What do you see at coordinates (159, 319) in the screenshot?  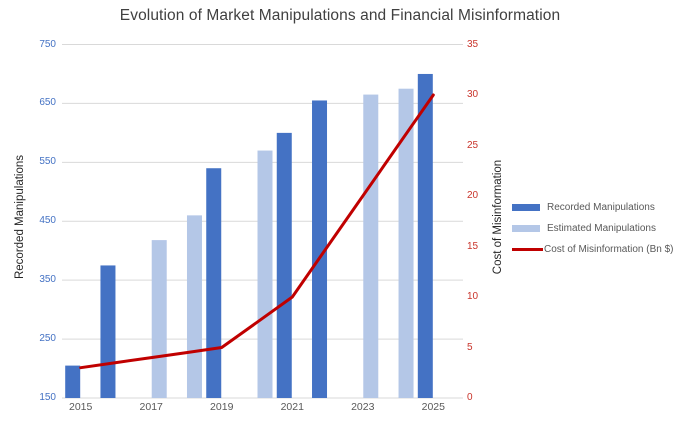 I see `bar-estimated-2017` at bounding box center [159, 319].